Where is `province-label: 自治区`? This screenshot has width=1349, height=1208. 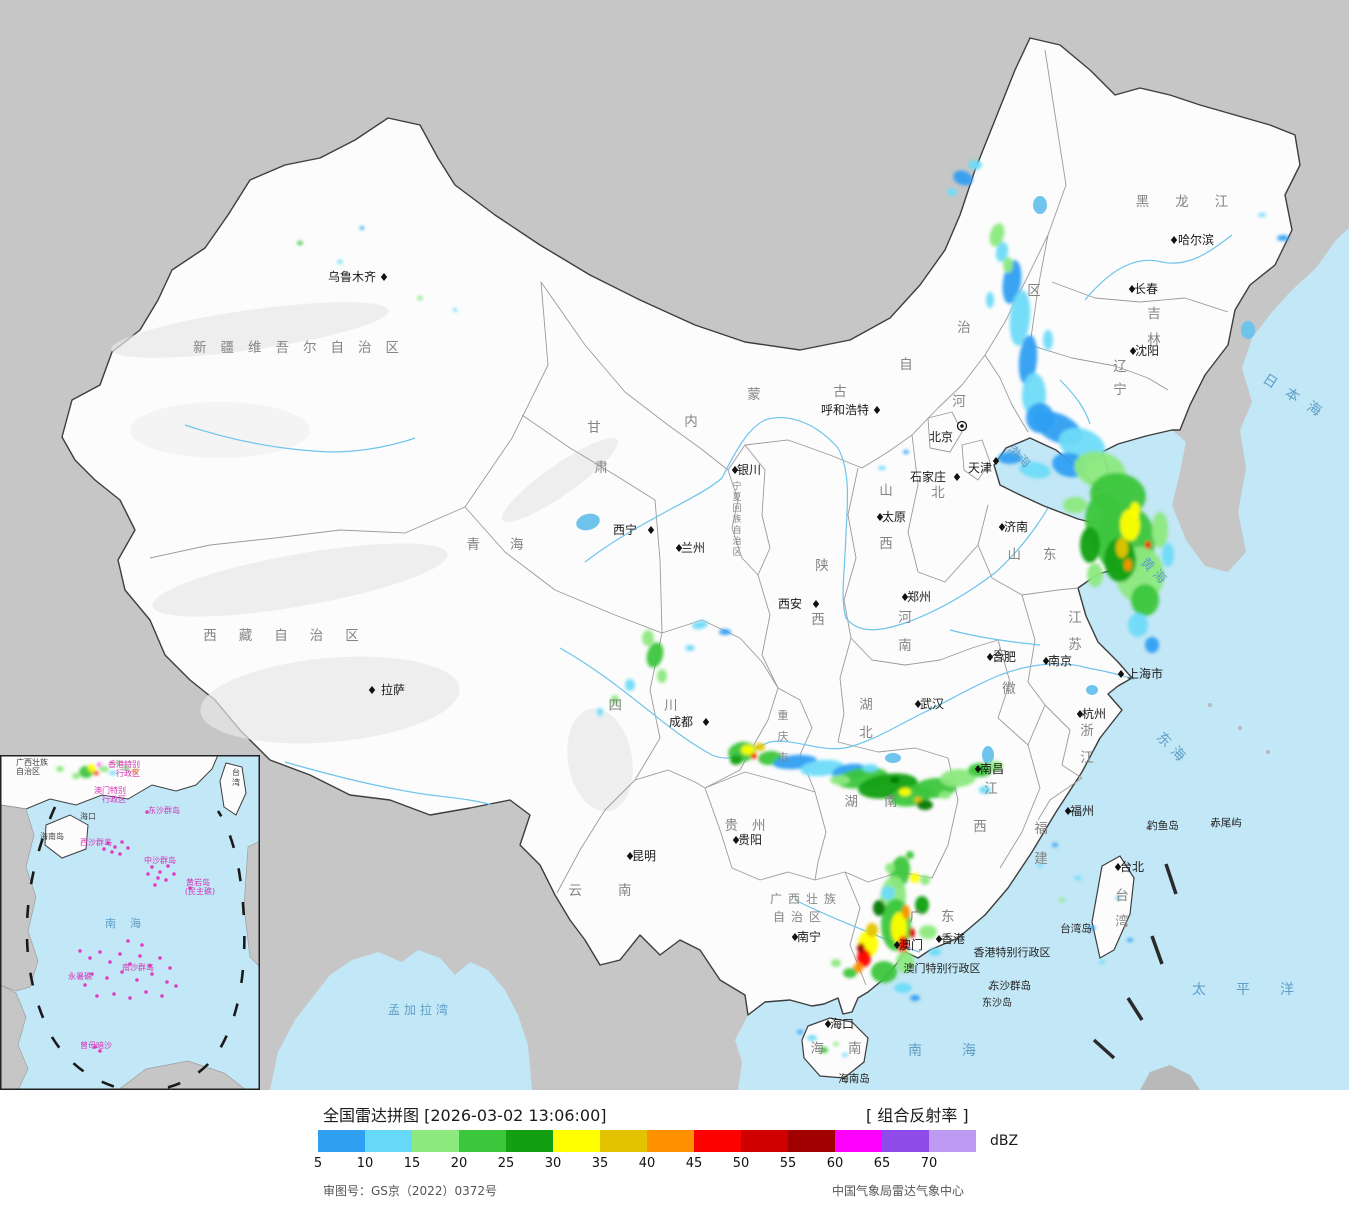
province-label: 自治区 is located at coordinates (800, 917).